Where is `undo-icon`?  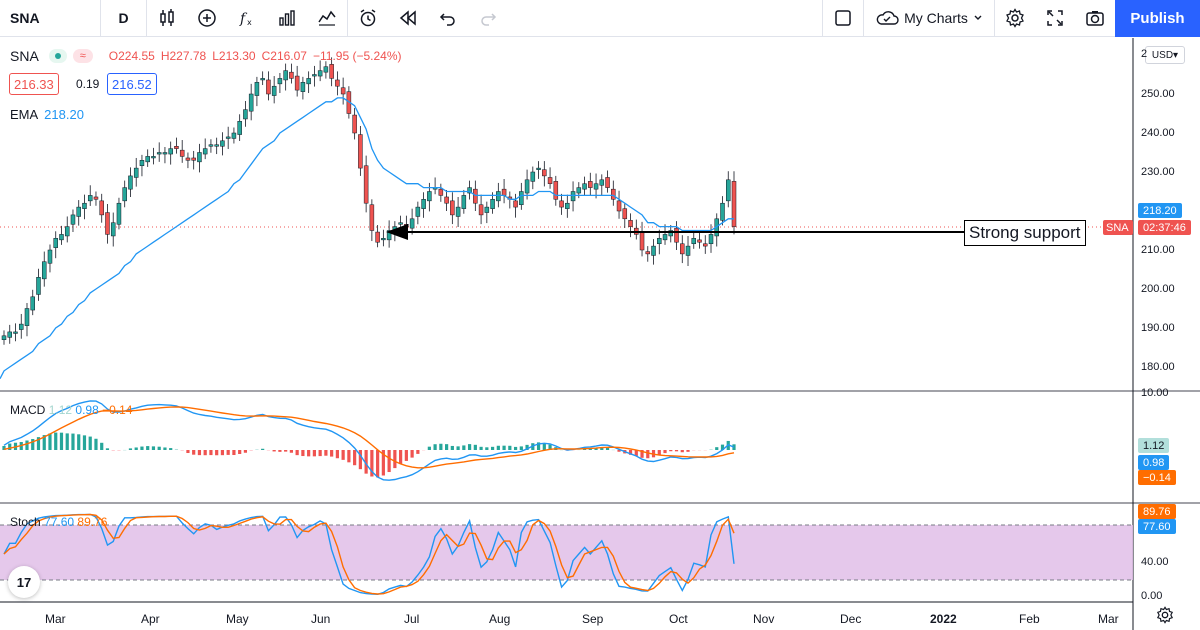 undo-icon is located at coordinates (448, 18).